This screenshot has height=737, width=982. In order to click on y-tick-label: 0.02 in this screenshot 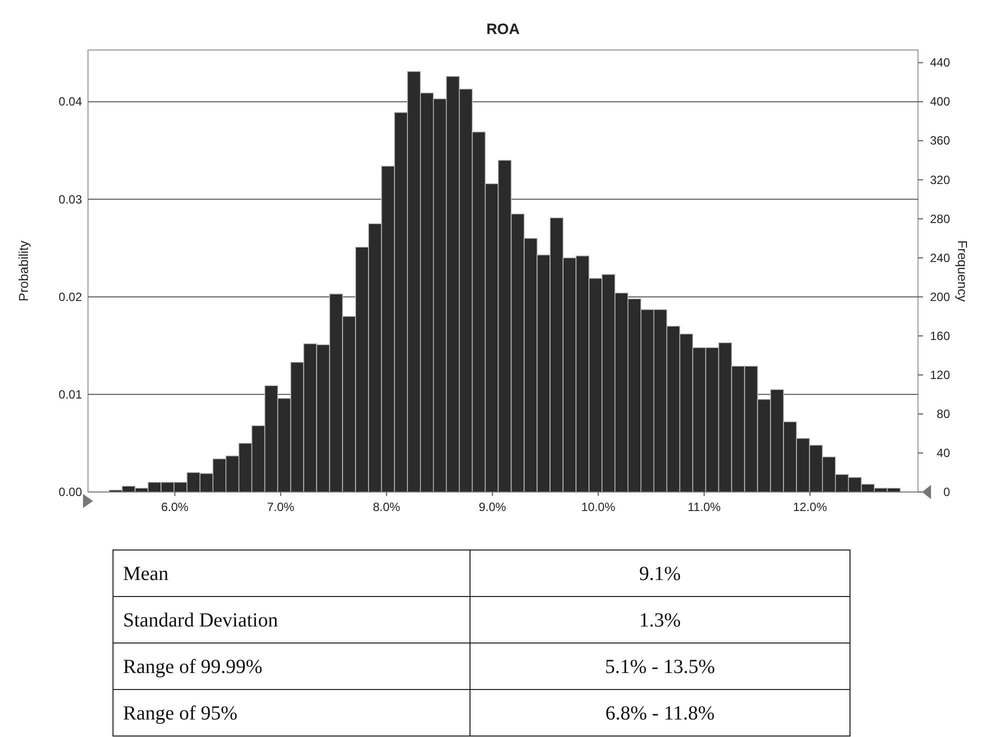, I will do `click(70, 297)`.